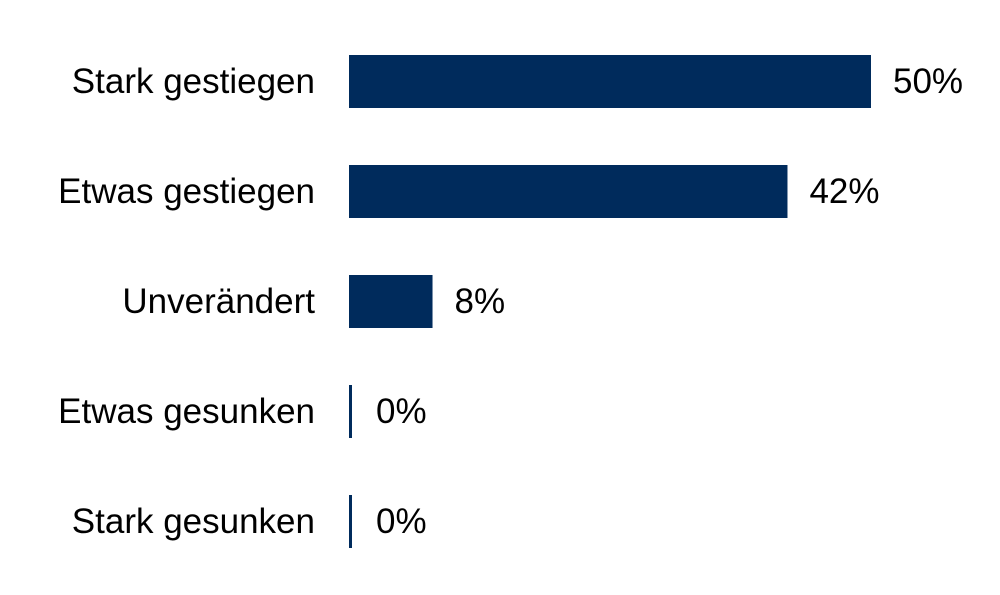 This screenshot has width=1000, height=595. Describe the element at coordinates (350, 411) in the screenshot. I see `bar-etwas-gesunken` at that location.